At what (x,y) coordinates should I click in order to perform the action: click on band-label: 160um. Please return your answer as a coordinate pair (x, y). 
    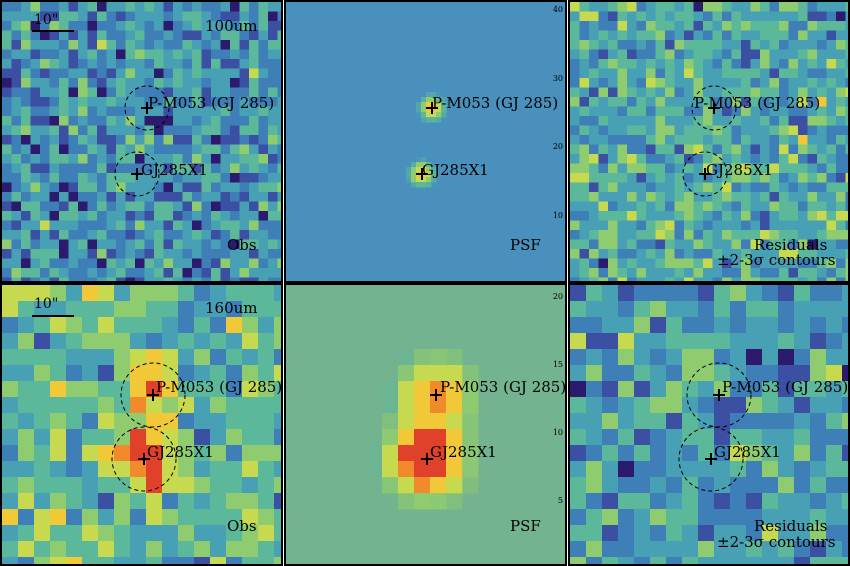
    Looking at the image, I should click on (231, 308).